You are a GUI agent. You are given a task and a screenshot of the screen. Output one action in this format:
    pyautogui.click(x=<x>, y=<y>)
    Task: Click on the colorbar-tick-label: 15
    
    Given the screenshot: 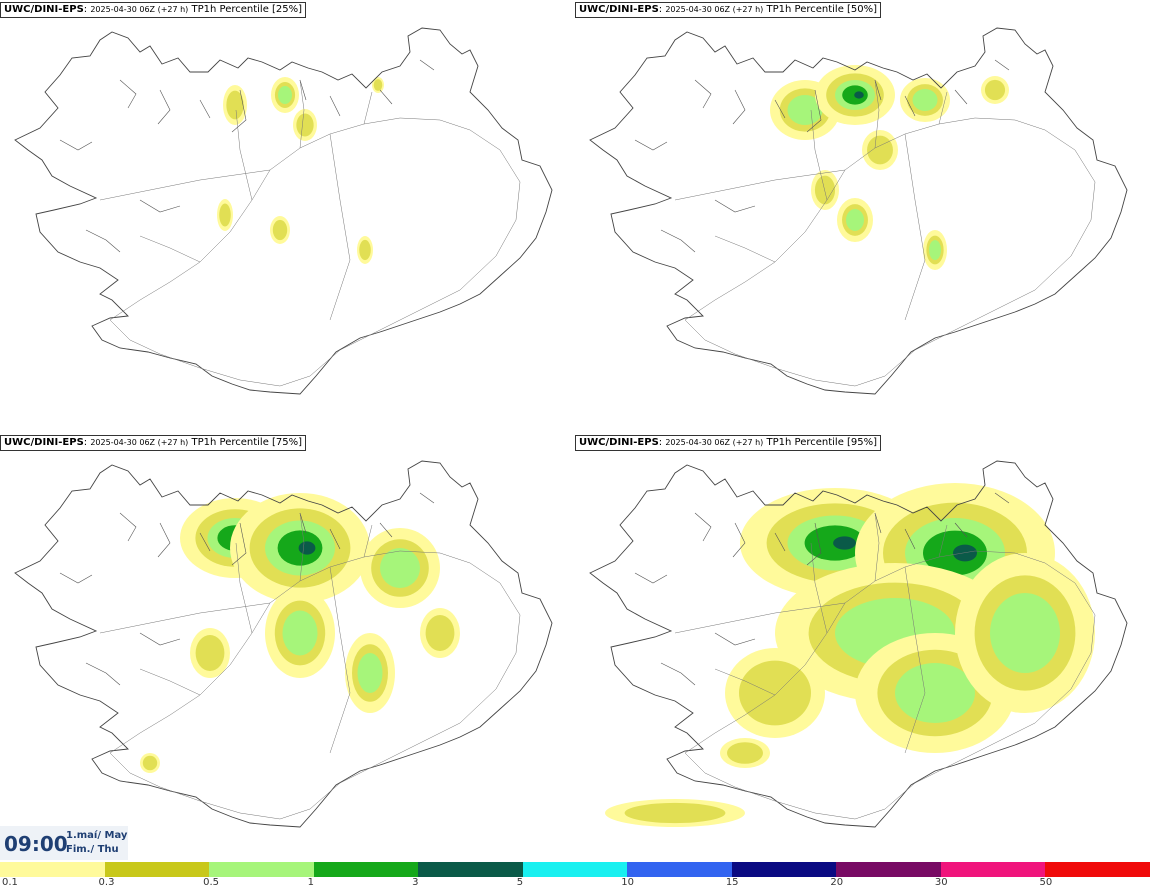 What is the action you would take?
    pyautogui.click(x=732, y=882)
    